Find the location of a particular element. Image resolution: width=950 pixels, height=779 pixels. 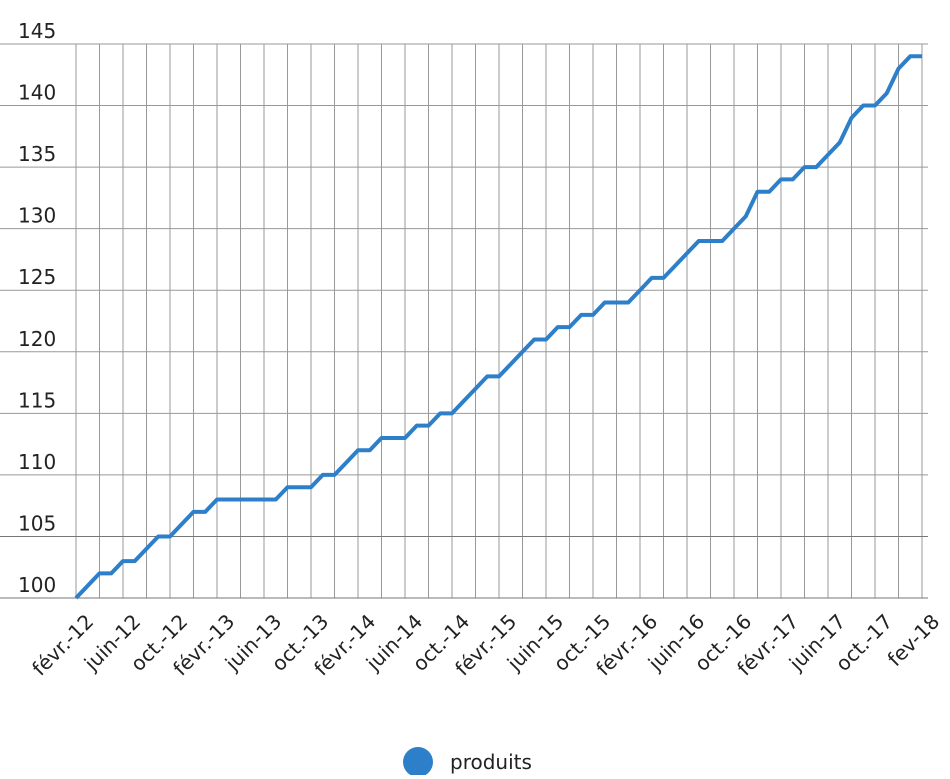

x-tick-label: fev-18 is located at coordinates (914, 640).